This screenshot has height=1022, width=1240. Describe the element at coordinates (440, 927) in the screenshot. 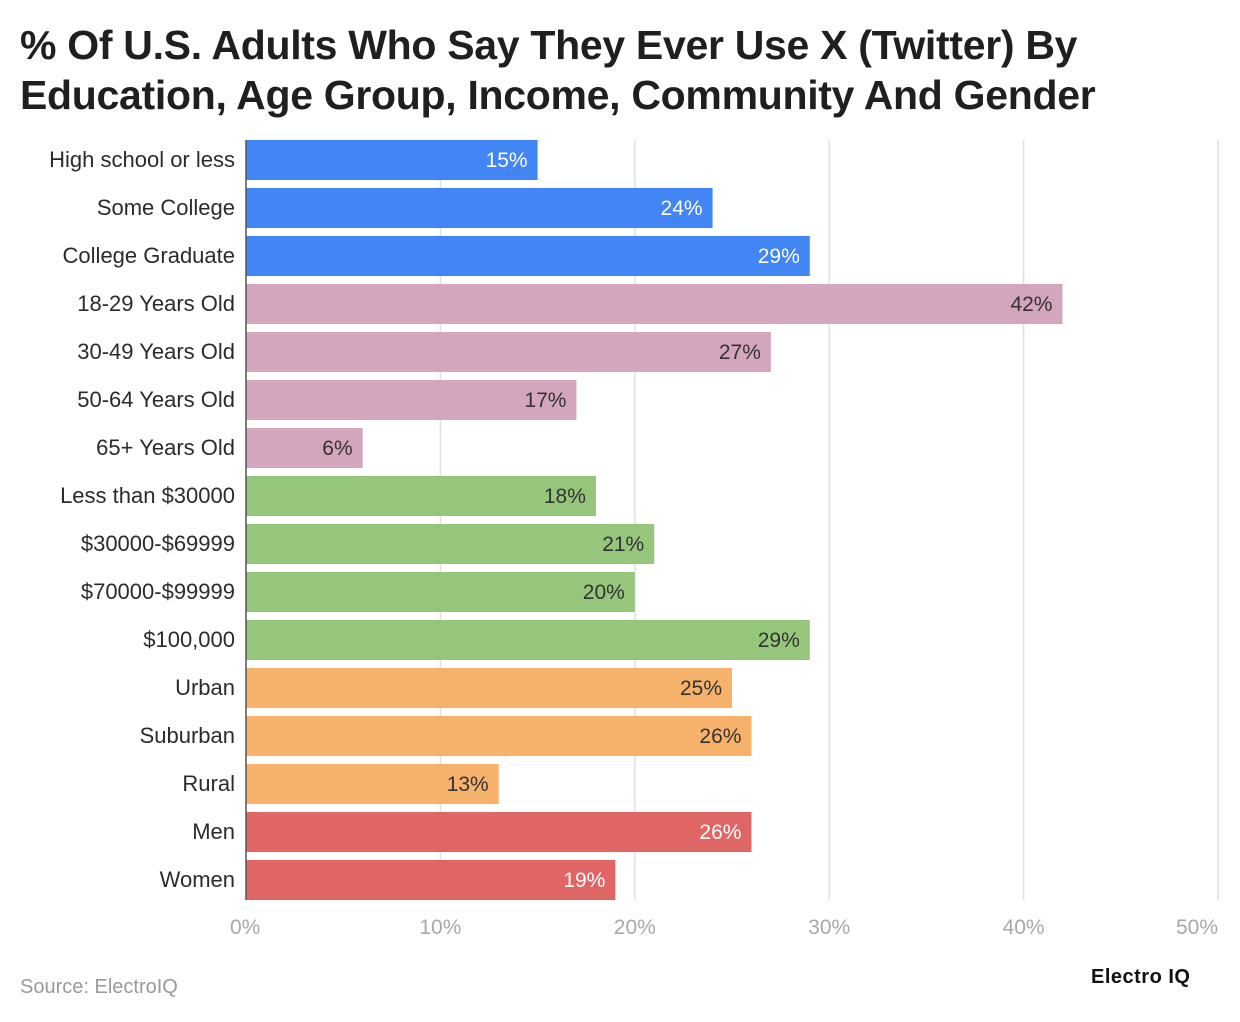

I see `x-tick-label-1: 10%` at that location.